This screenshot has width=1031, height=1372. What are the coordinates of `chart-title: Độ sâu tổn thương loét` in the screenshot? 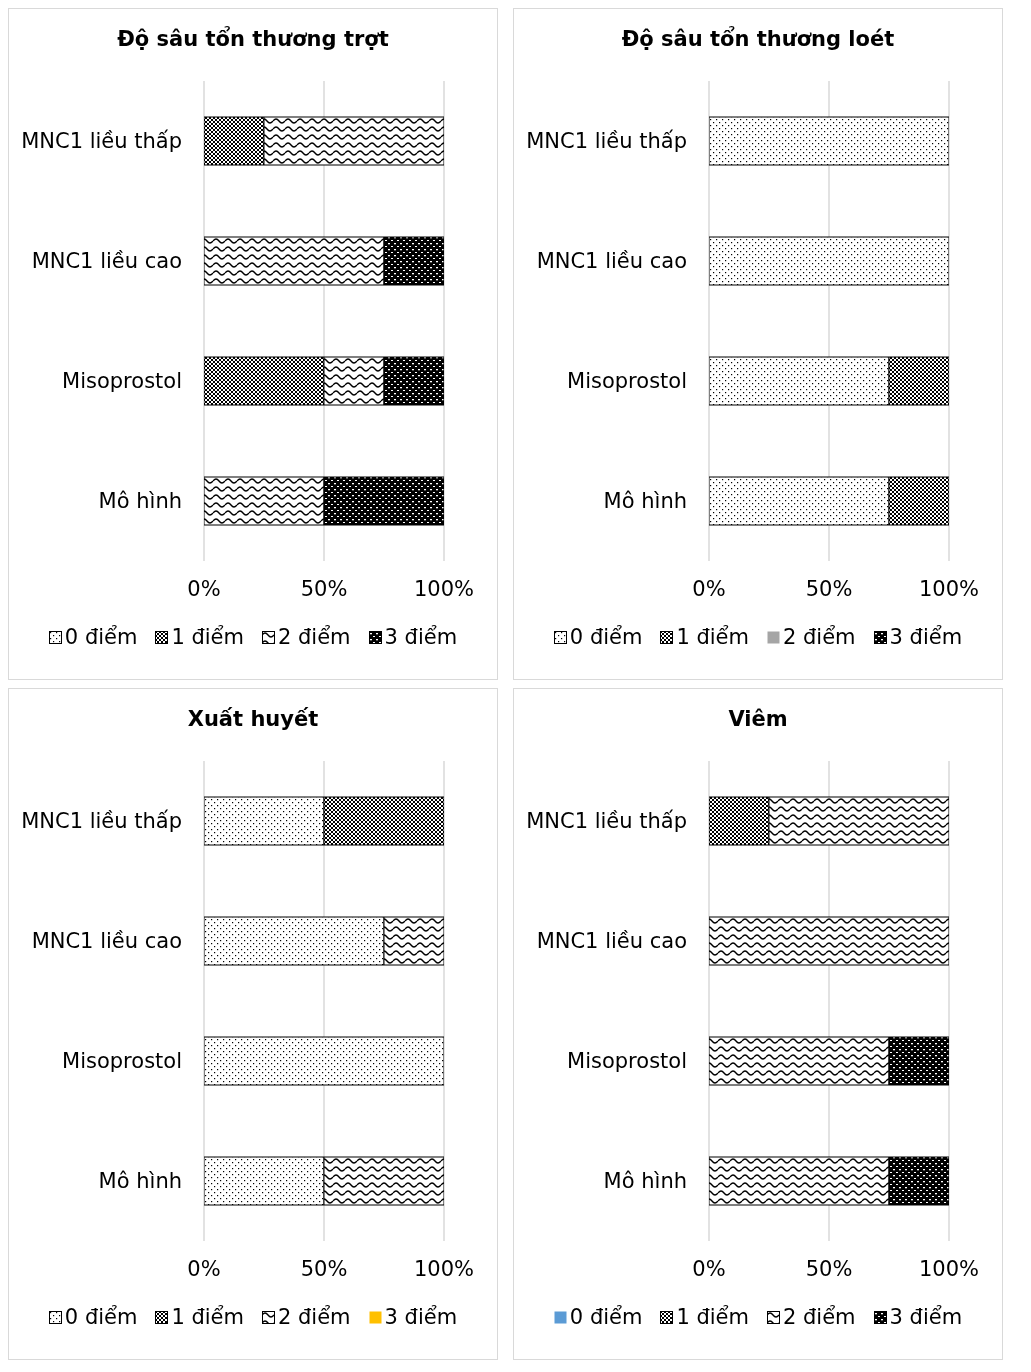 It's located at (758, 39).